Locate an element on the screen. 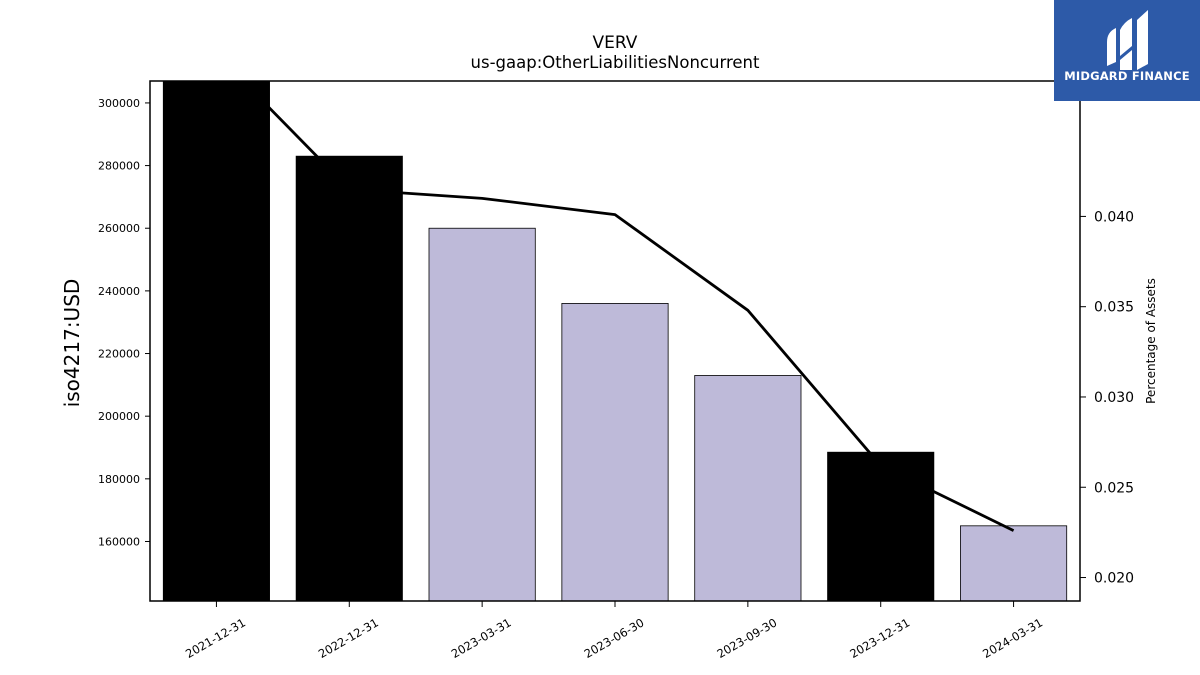 This screenshot has height=675, width=1200. y2-tick-label: 0.025 is located at coordinates (1114, 488).